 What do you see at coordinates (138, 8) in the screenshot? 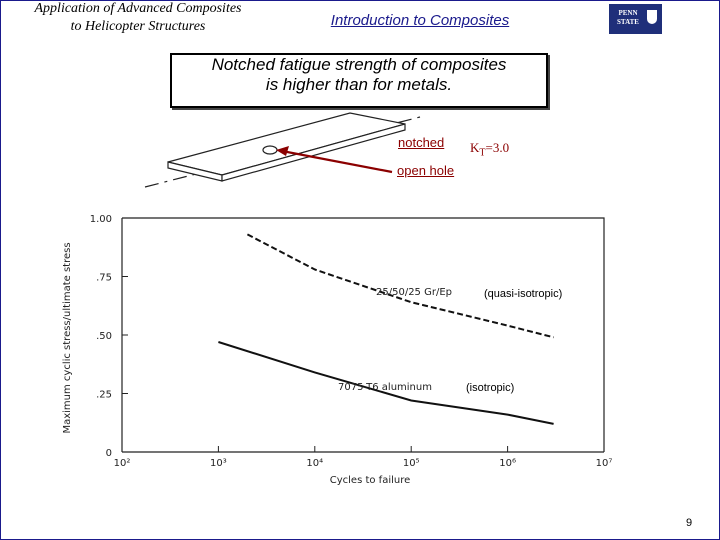
I see `course-title-line1: Application of Advanced Composites` at bounding box center [138, 8].